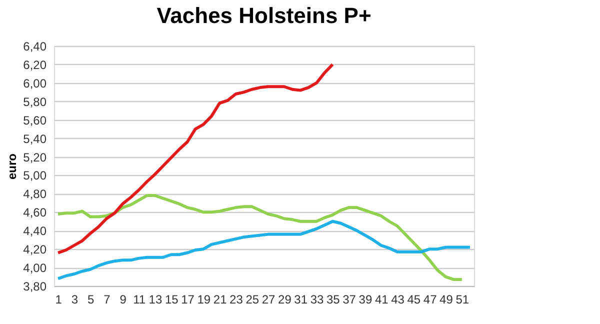 This screenshot has width=600, height=324. What do you see at coordinates (269, 299) in the screenshot?
I see `x-tick-label: 27` at bounding box center [269, 299].